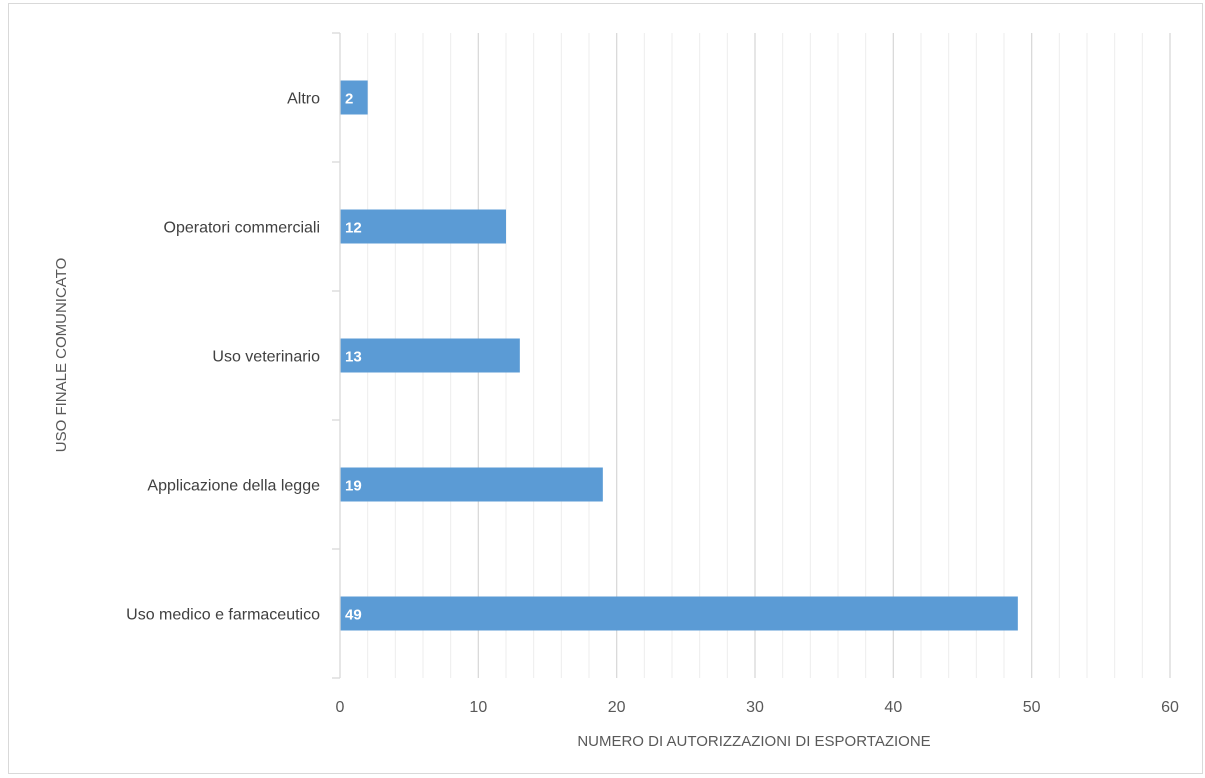  What do you see at coordinates (340, 707) in the screenshot?
I see `x-tick-label: 0` at bounding box center [340, 707].